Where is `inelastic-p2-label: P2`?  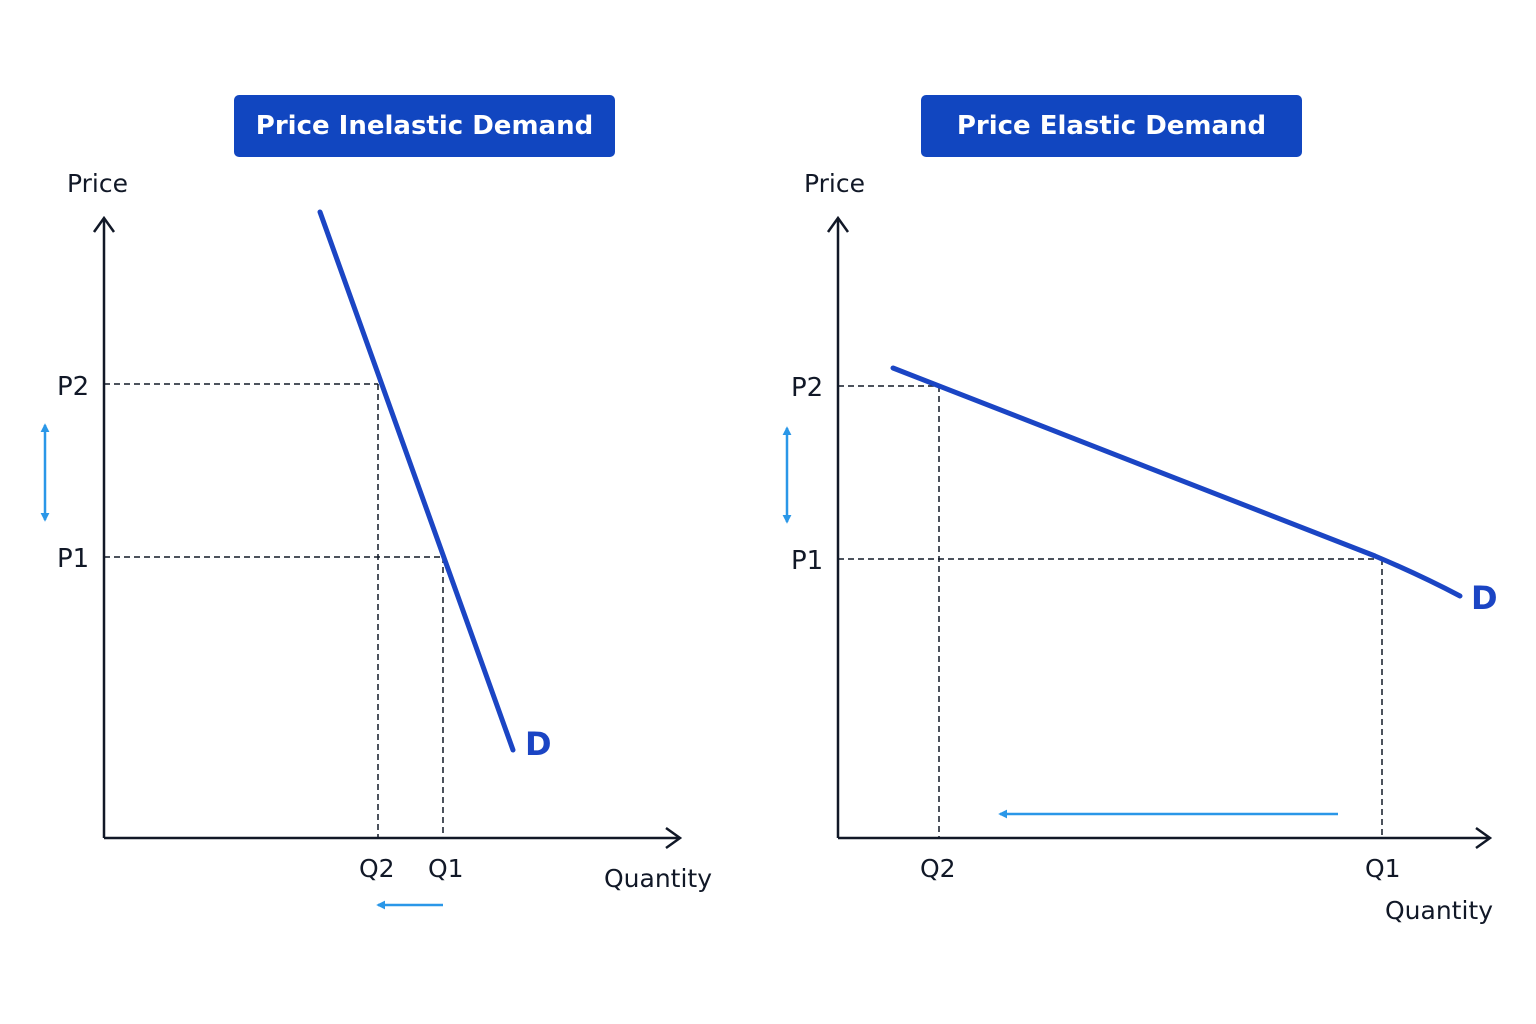 inelastic-p2-label: P2 is located at coordinates (73, 387).